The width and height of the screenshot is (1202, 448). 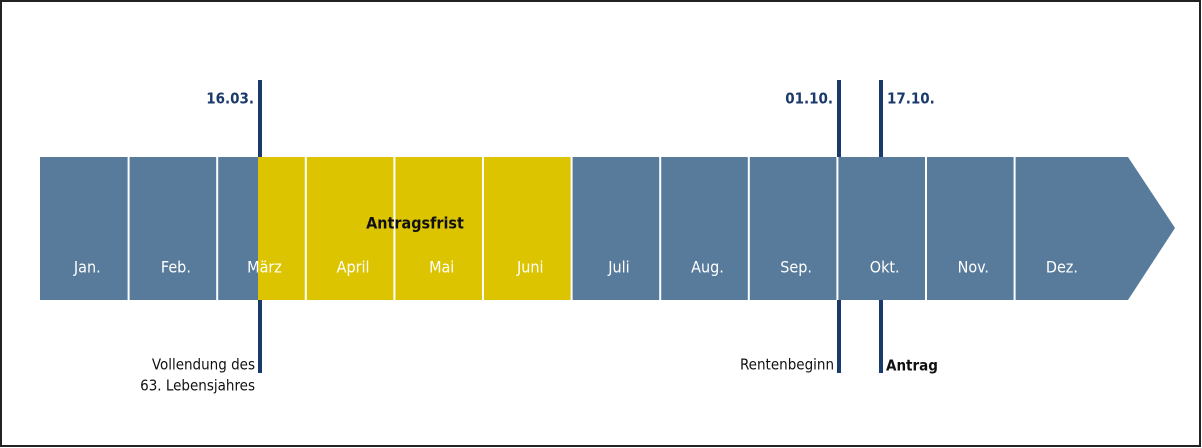 What do you see at coordinates (912, 366) in the screenshot?
I see `marker-label: Antrag` at bounding box center [912, 366].